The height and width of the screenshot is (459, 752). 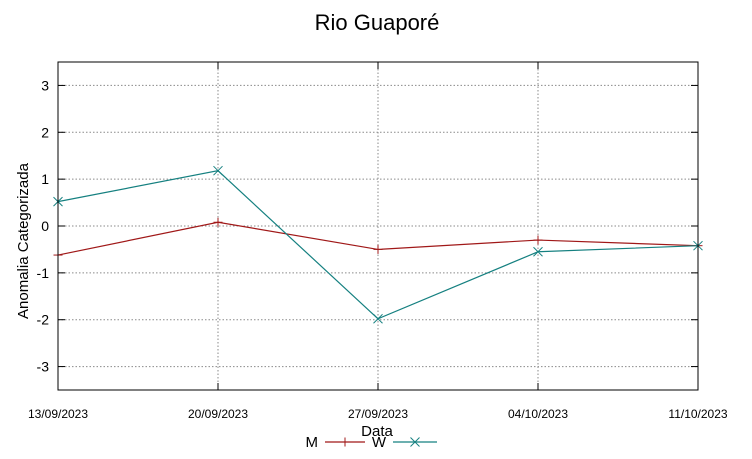 What do you see at coordinates (377, 431) in the screenshot?
I see `x-axis-label: Data` at bounding box center [377, 431].